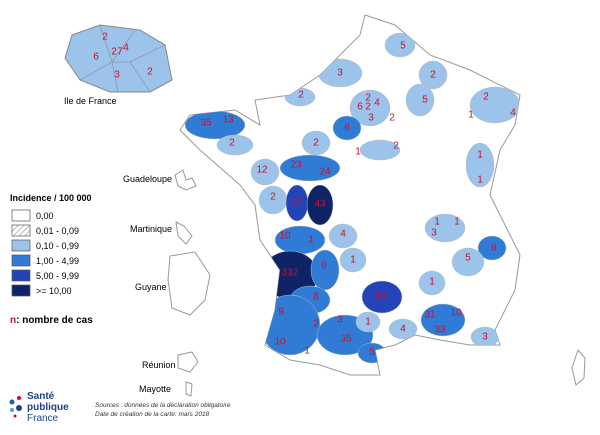  I want to click on count-key: n: nombre de cas, so click(51, 320).